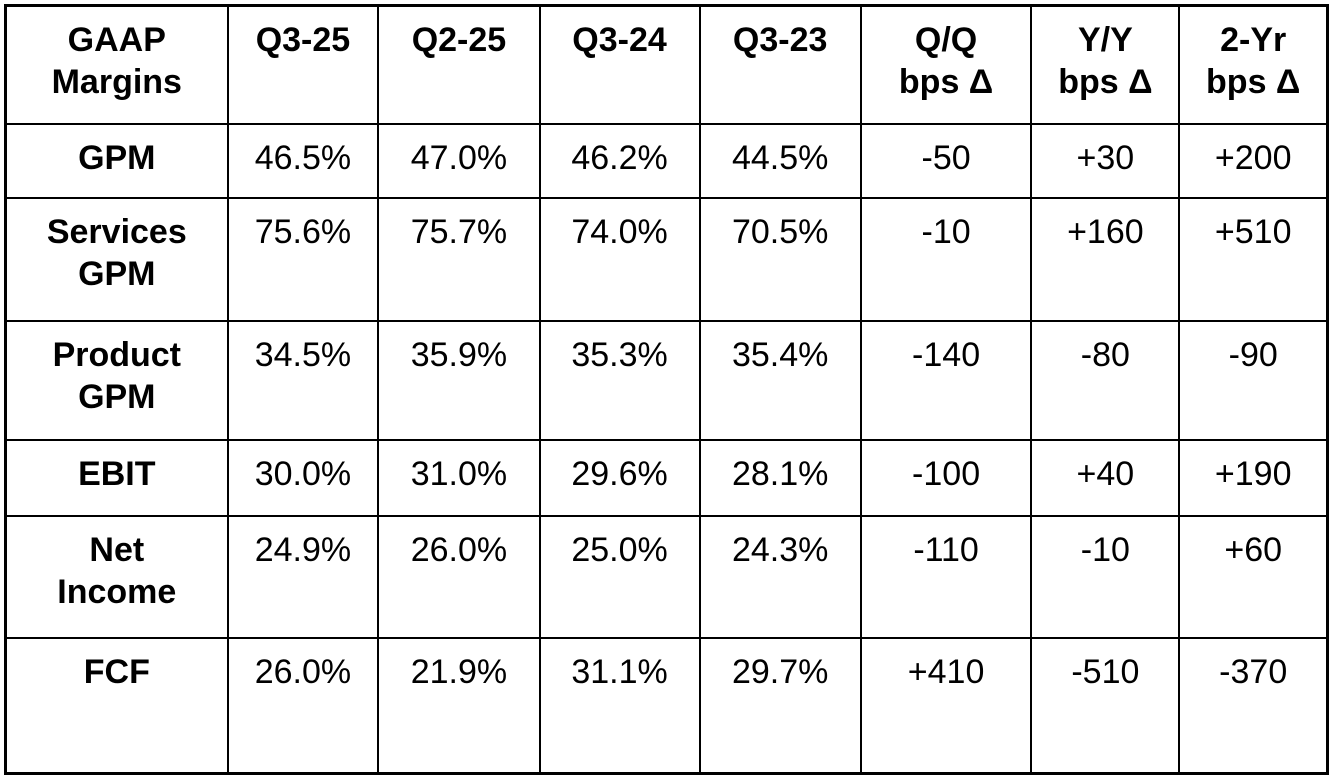 This screenshot has height=779, width=1333. Describe the element at coordinates (459, 477) in the screenshot. I see `table-cell: 31.0%` at that location.